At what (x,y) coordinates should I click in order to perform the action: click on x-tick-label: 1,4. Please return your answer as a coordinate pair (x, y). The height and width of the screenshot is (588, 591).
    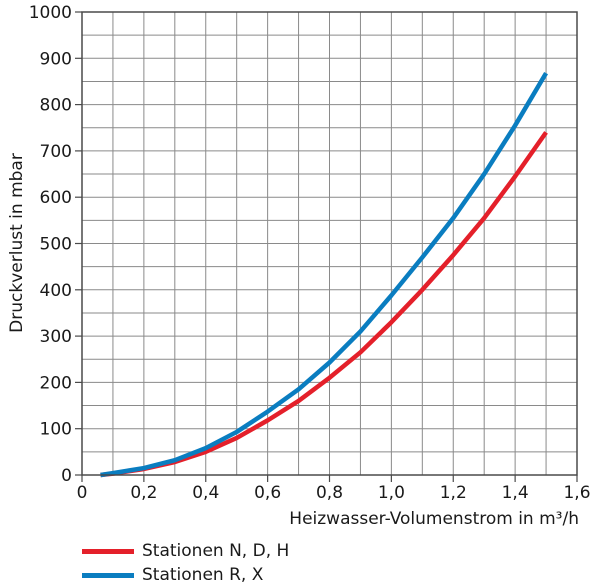
    Looking at the image, I should click on (515, 493).